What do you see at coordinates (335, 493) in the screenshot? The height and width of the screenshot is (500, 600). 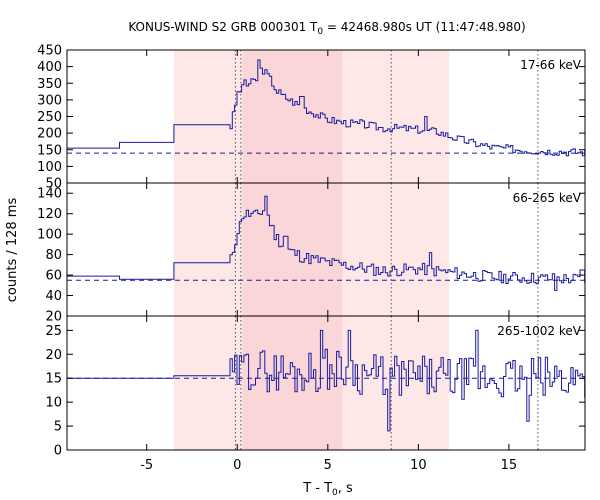 I see `x-axis-label-subscript: 0` at bounding box center [335, 493].